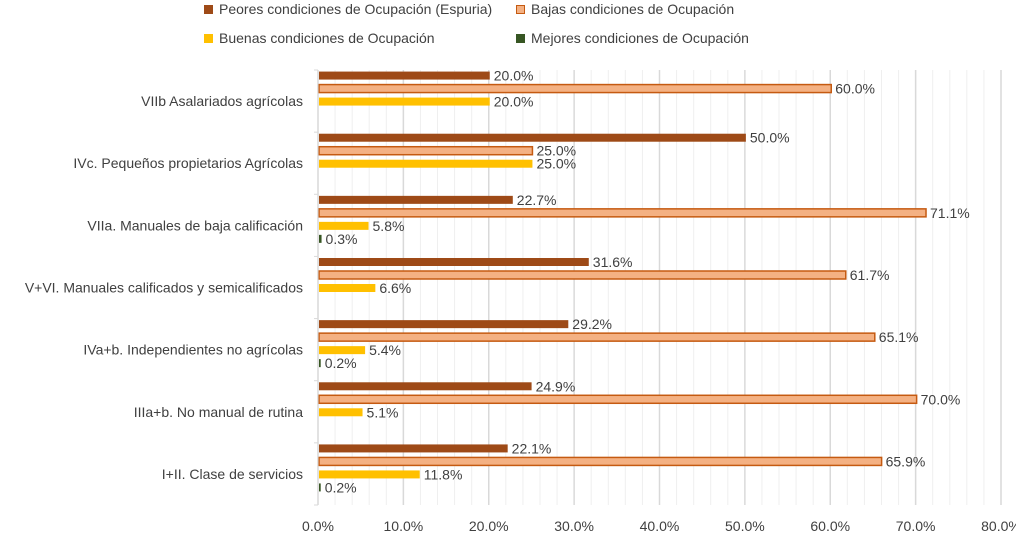 Image resolution: width=1016 pixels, height=538 pixels. Describe the element at coordinates (318, 526) in the screenshot. I see `x-tick-label: 0.0%` at that location.